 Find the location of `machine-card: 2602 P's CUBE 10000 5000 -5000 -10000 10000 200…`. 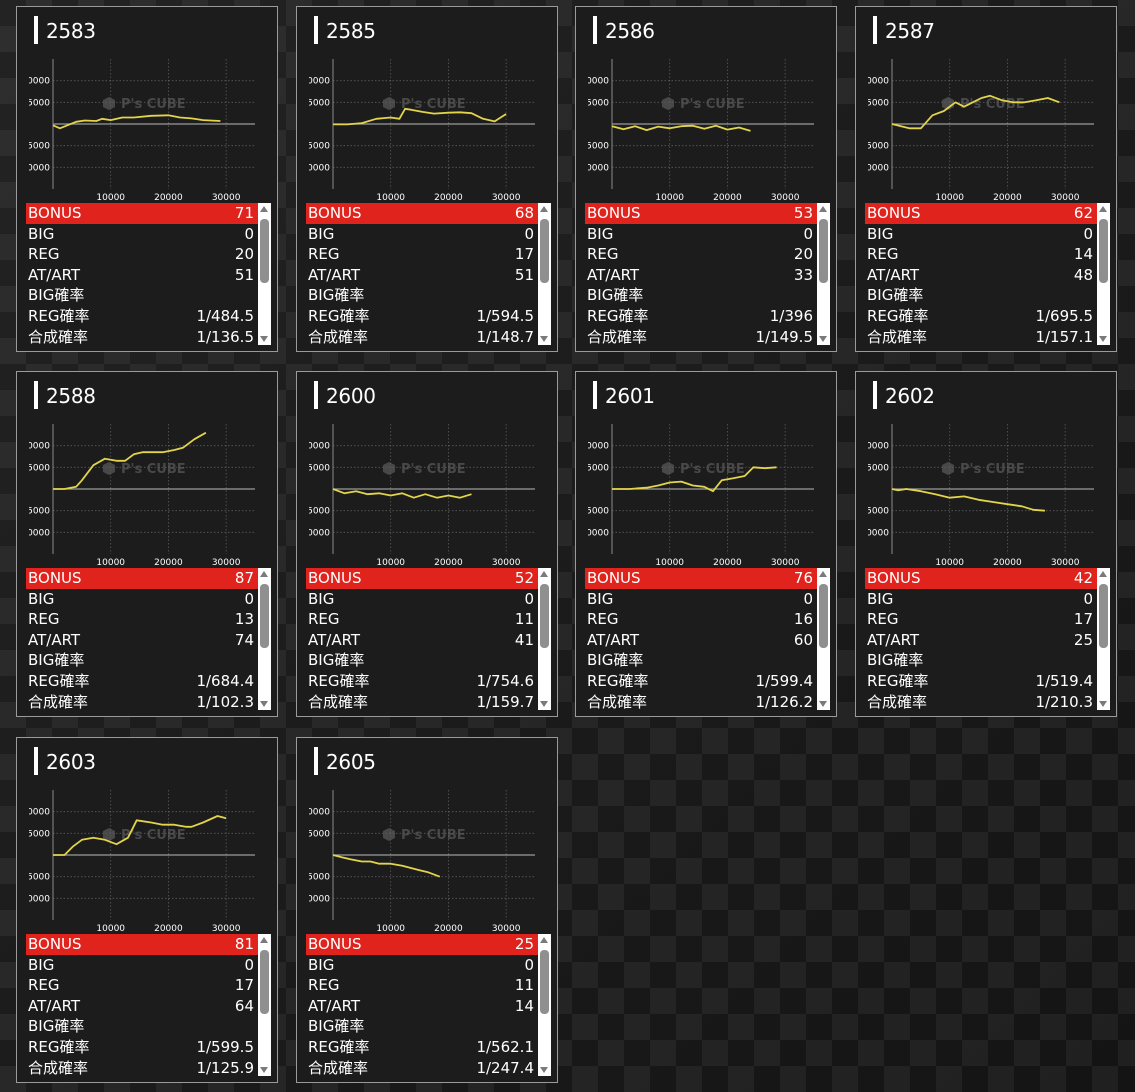

machine-card: 2602 P's CUBE 10000 5000 -5000 -10000 10000 200… is located at coordinates (986, 544).